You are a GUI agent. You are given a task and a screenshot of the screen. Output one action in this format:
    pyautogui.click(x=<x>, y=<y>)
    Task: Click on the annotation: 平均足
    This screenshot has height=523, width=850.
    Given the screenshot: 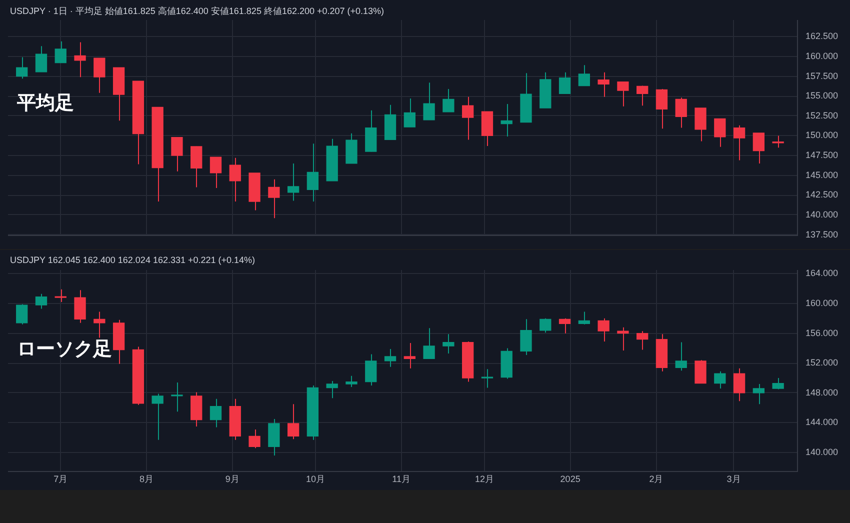 What is the action you would take?
    pyautogui.click(x=45, y=104)
    